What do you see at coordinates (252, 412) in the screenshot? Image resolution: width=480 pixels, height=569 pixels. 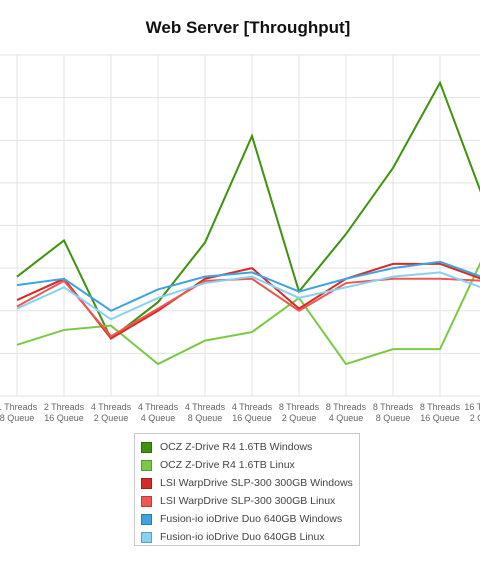 I see `x-tick-label: 4 Threads 16 Queue` at bounding box center [252, 412].